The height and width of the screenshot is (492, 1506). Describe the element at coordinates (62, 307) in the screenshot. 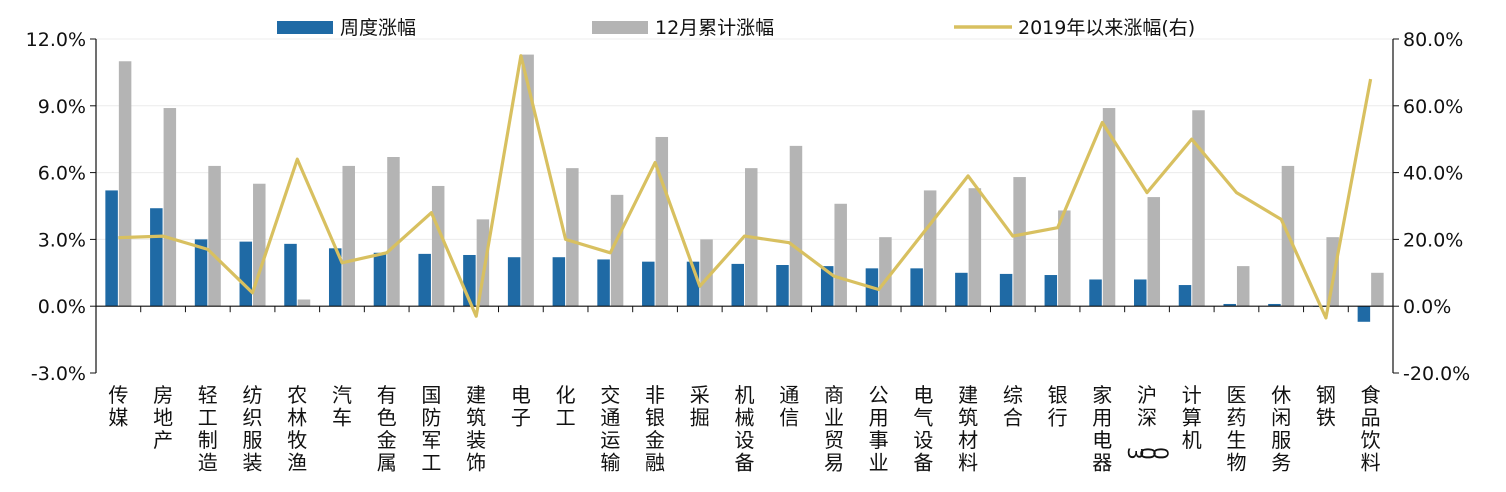

I see `left-tick-label: 0.0%` at that location.